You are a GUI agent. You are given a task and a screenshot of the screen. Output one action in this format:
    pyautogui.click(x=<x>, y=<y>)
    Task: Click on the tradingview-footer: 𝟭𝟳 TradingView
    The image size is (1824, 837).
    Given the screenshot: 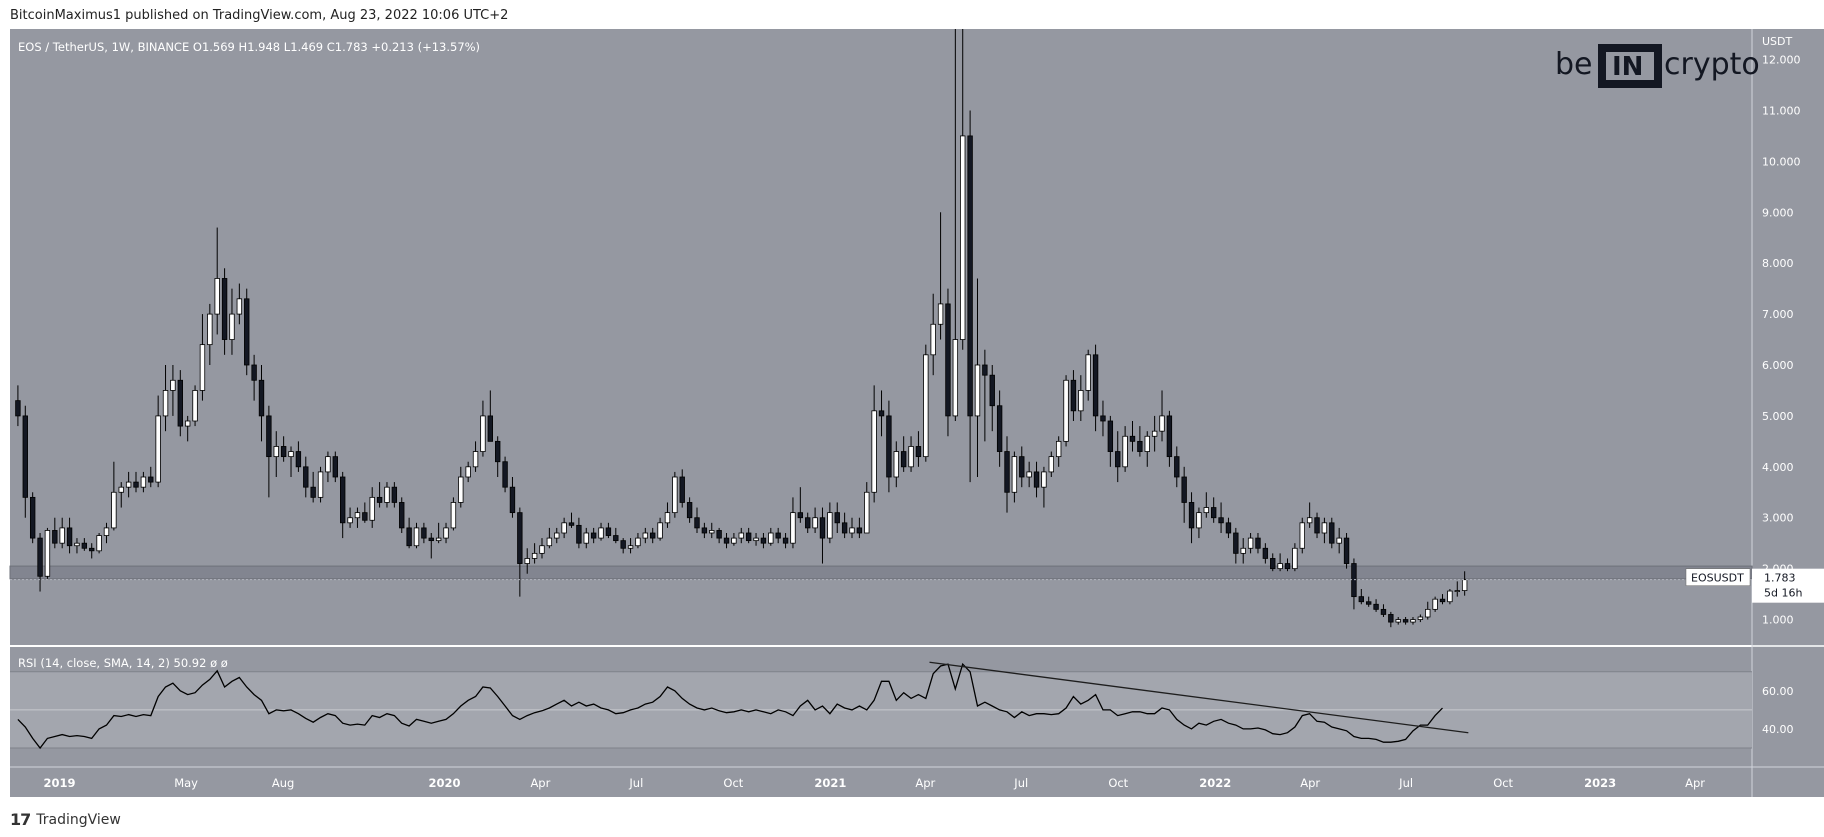 What is the action you would take?
    pyautogui.click(x=65, y=819)
    